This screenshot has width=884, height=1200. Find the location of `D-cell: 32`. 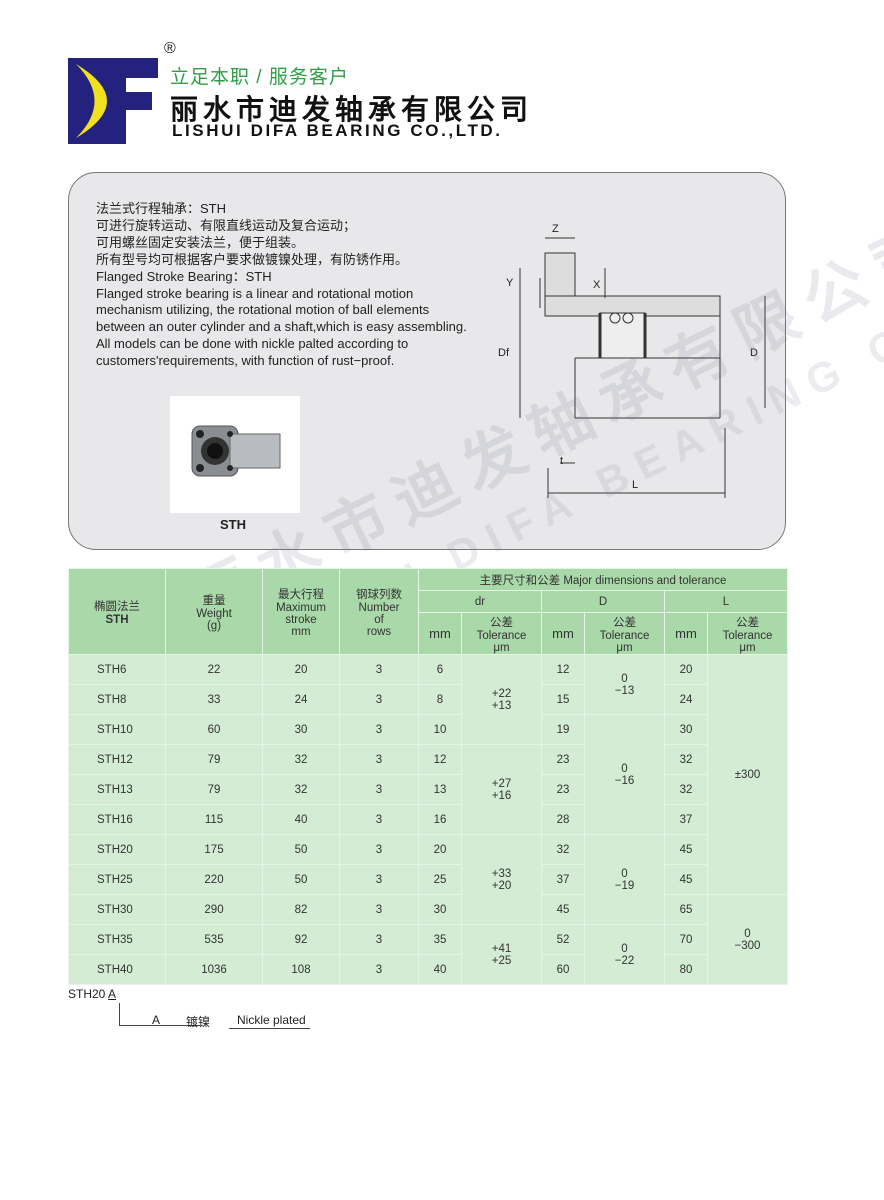

D-cell: 32 is located at coordinates (563, 849).